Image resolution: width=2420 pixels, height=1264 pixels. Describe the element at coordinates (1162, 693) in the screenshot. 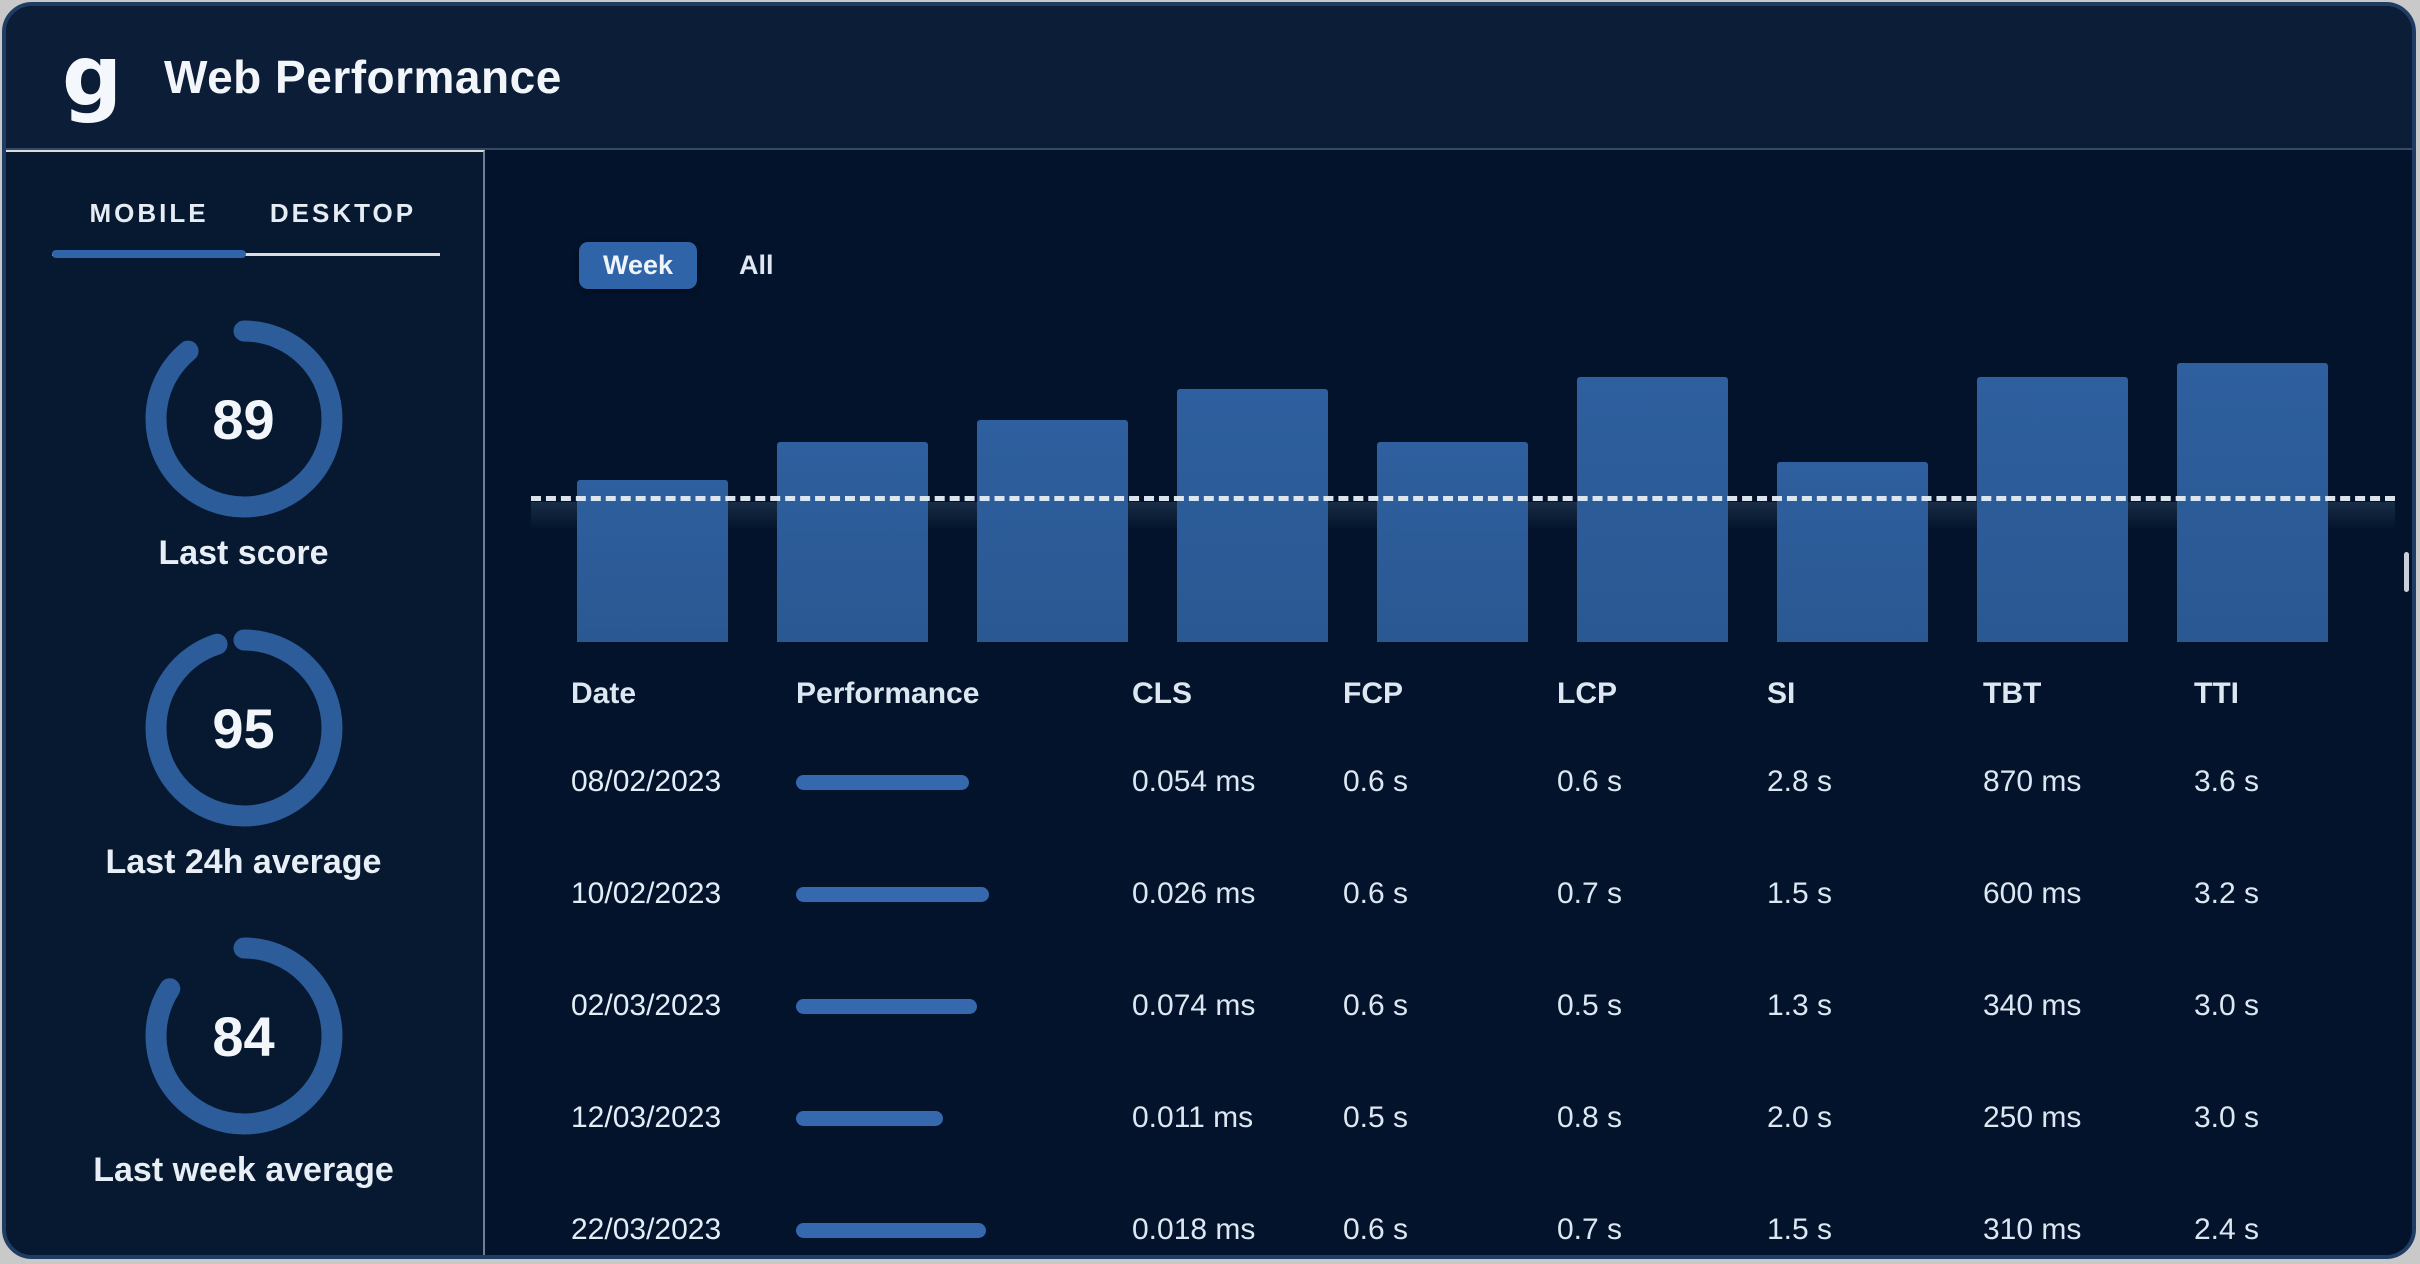

I see `column-header-cls: CLS` at that location.